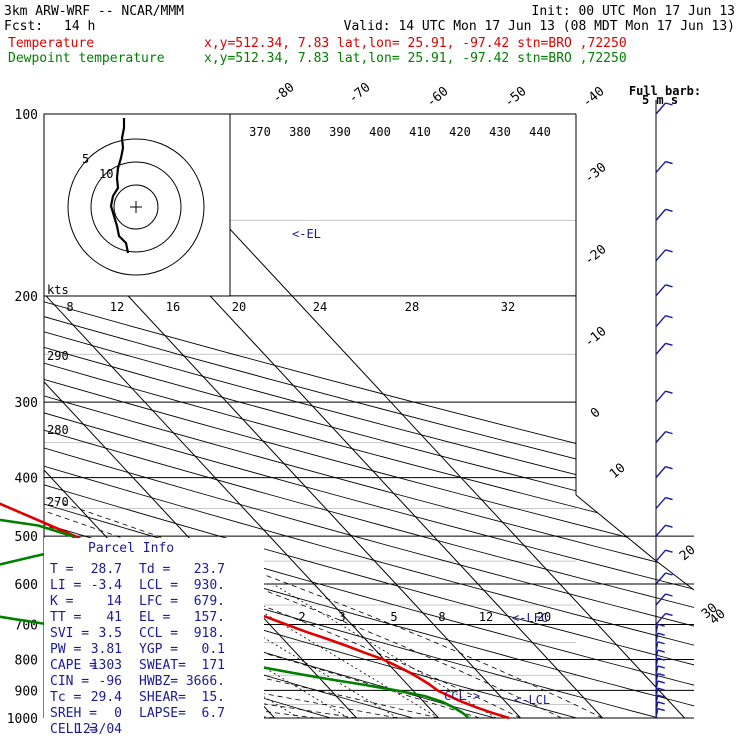 The width and height of the screenshot is (740, 740). Describe the element at coordinates (154, 617) in the screenshot. I see `parcel-info-cell: EL =` at that location.